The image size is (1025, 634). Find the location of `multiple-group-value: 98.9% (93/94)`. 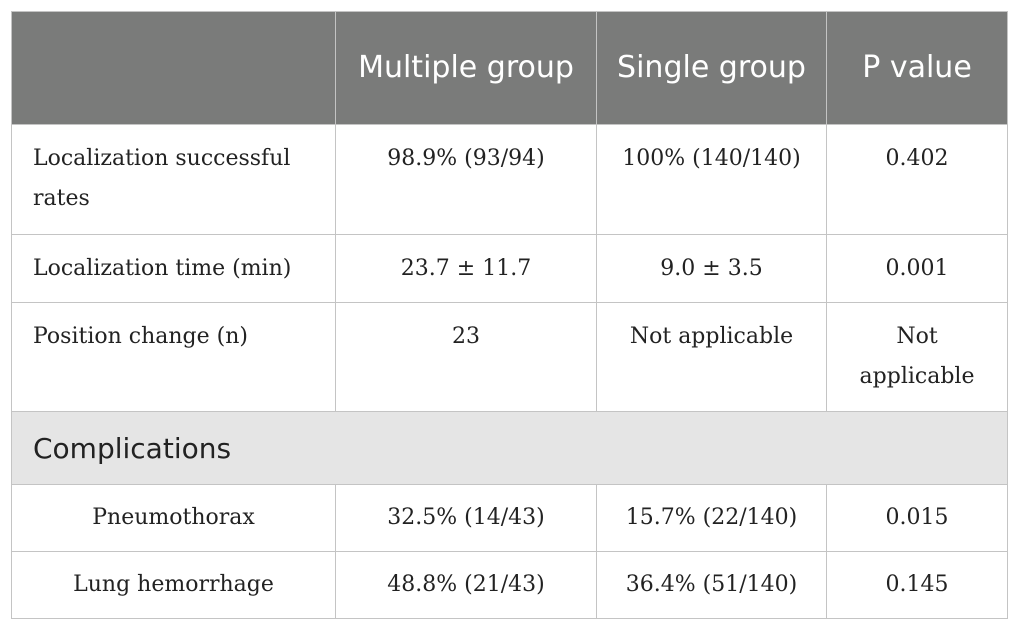

multiple-group-value: 98.9% (93/94) is located at coordinates (466, 179).